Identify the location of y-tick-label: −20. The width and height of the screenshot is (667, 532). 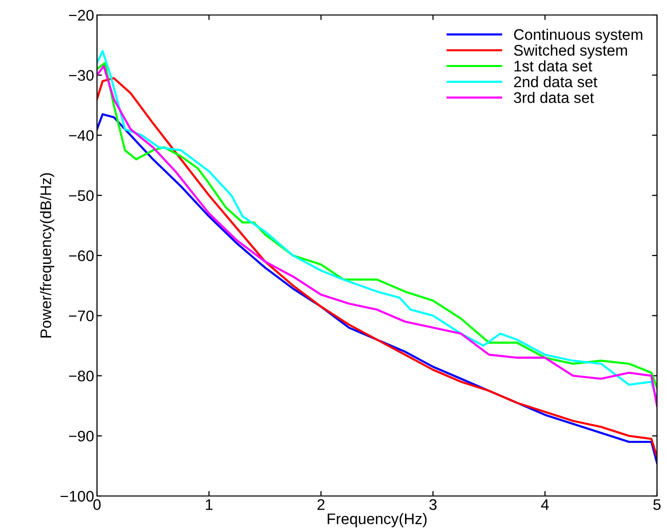
(81, 15).